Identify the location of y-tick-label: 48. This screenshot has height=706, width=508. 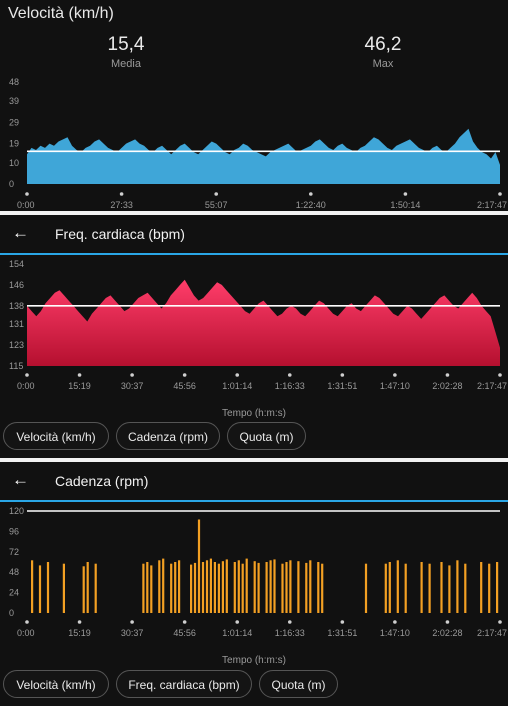
(14, 572).